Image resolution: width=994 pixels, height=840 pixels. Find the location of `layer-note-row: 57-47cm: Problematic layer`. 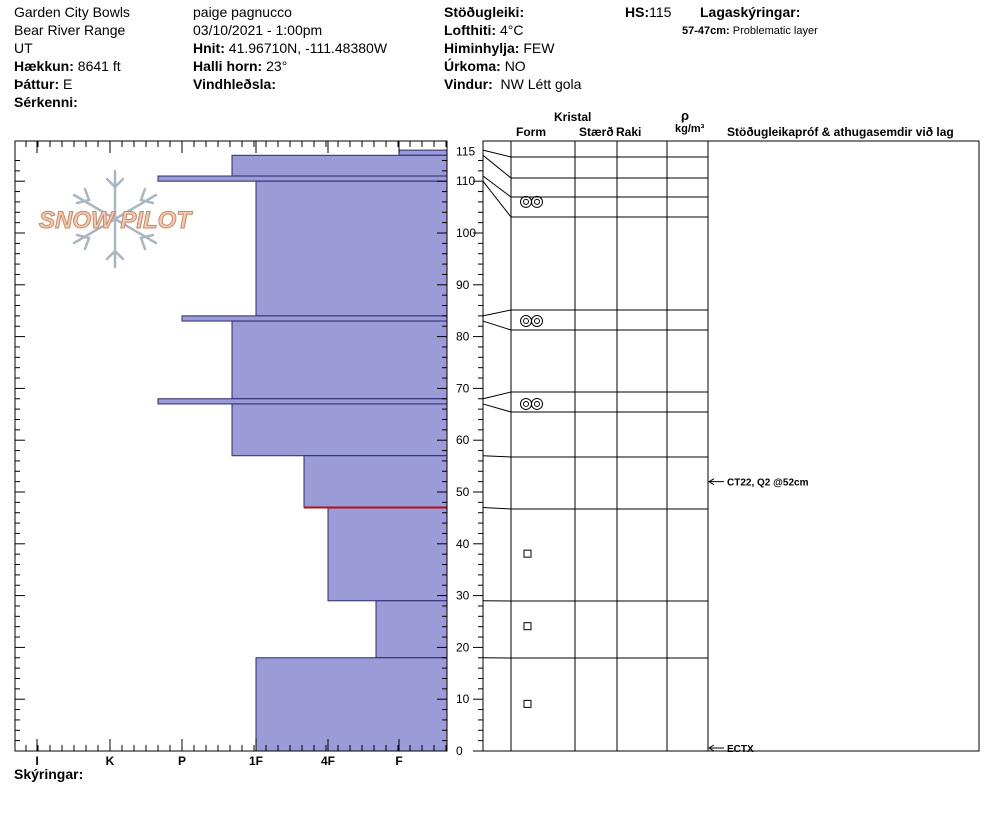

layer-note-row: 57-47cm: Problematic layer is located at coordinates (750, 31).